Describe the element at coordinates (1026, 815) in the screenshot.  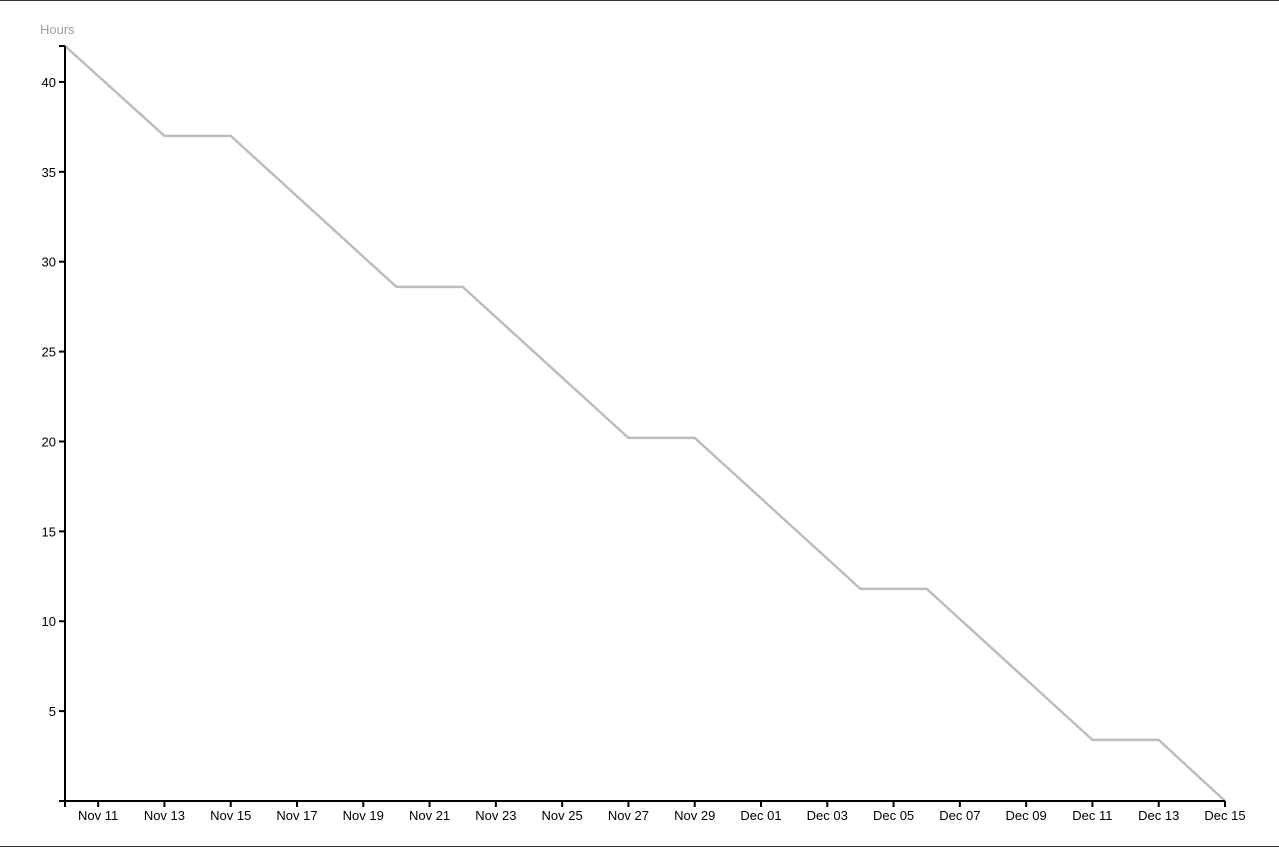
I see `x-tick-label: Dec 09` at that location.